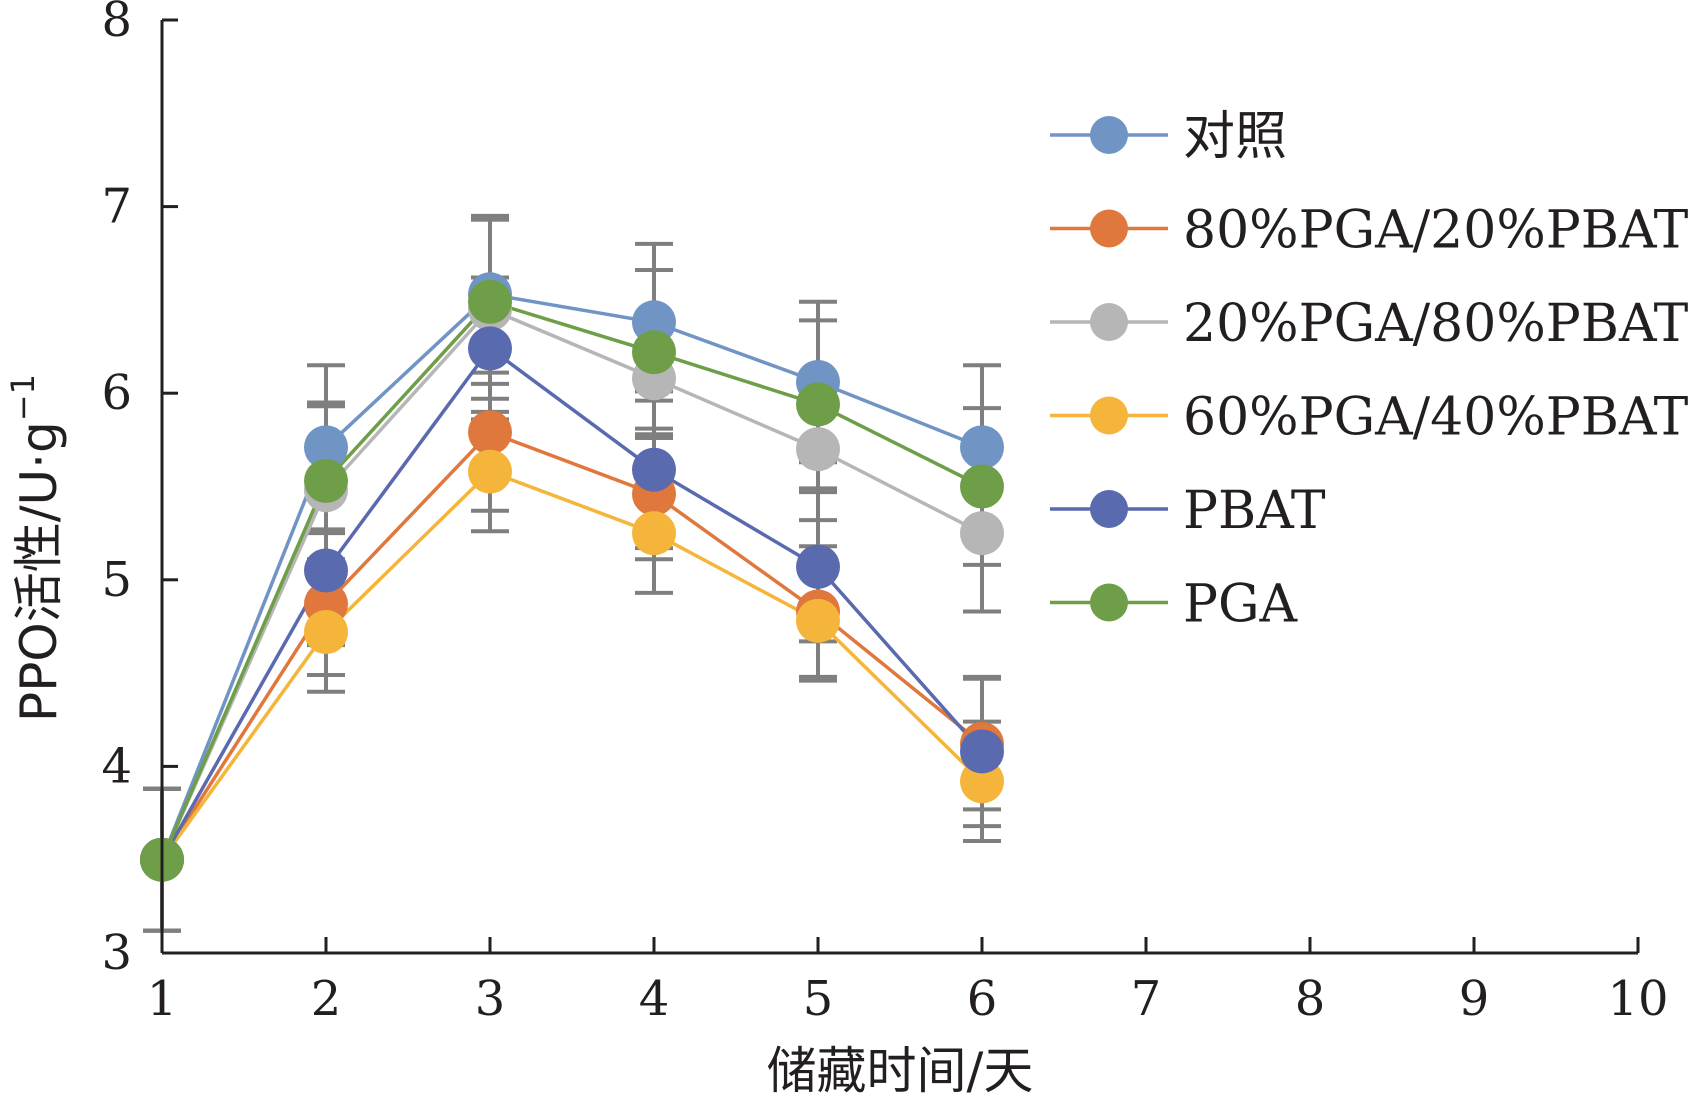 The image size is (1694, 1103). Describe the element at coordinates (1637, 999) in the screenshot. I see `x-tick-label-10: 10` at that location.